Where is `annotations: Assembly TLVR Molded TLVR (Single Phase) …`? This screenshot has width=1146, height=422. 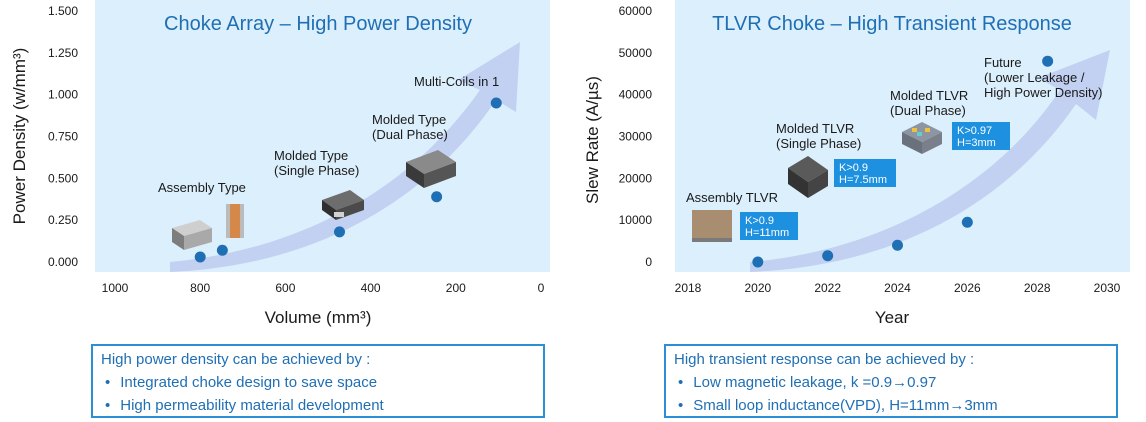 annotations: Assembly TLVR Molded TLVR (Single Phase) … is located at coordinates (894, 130).